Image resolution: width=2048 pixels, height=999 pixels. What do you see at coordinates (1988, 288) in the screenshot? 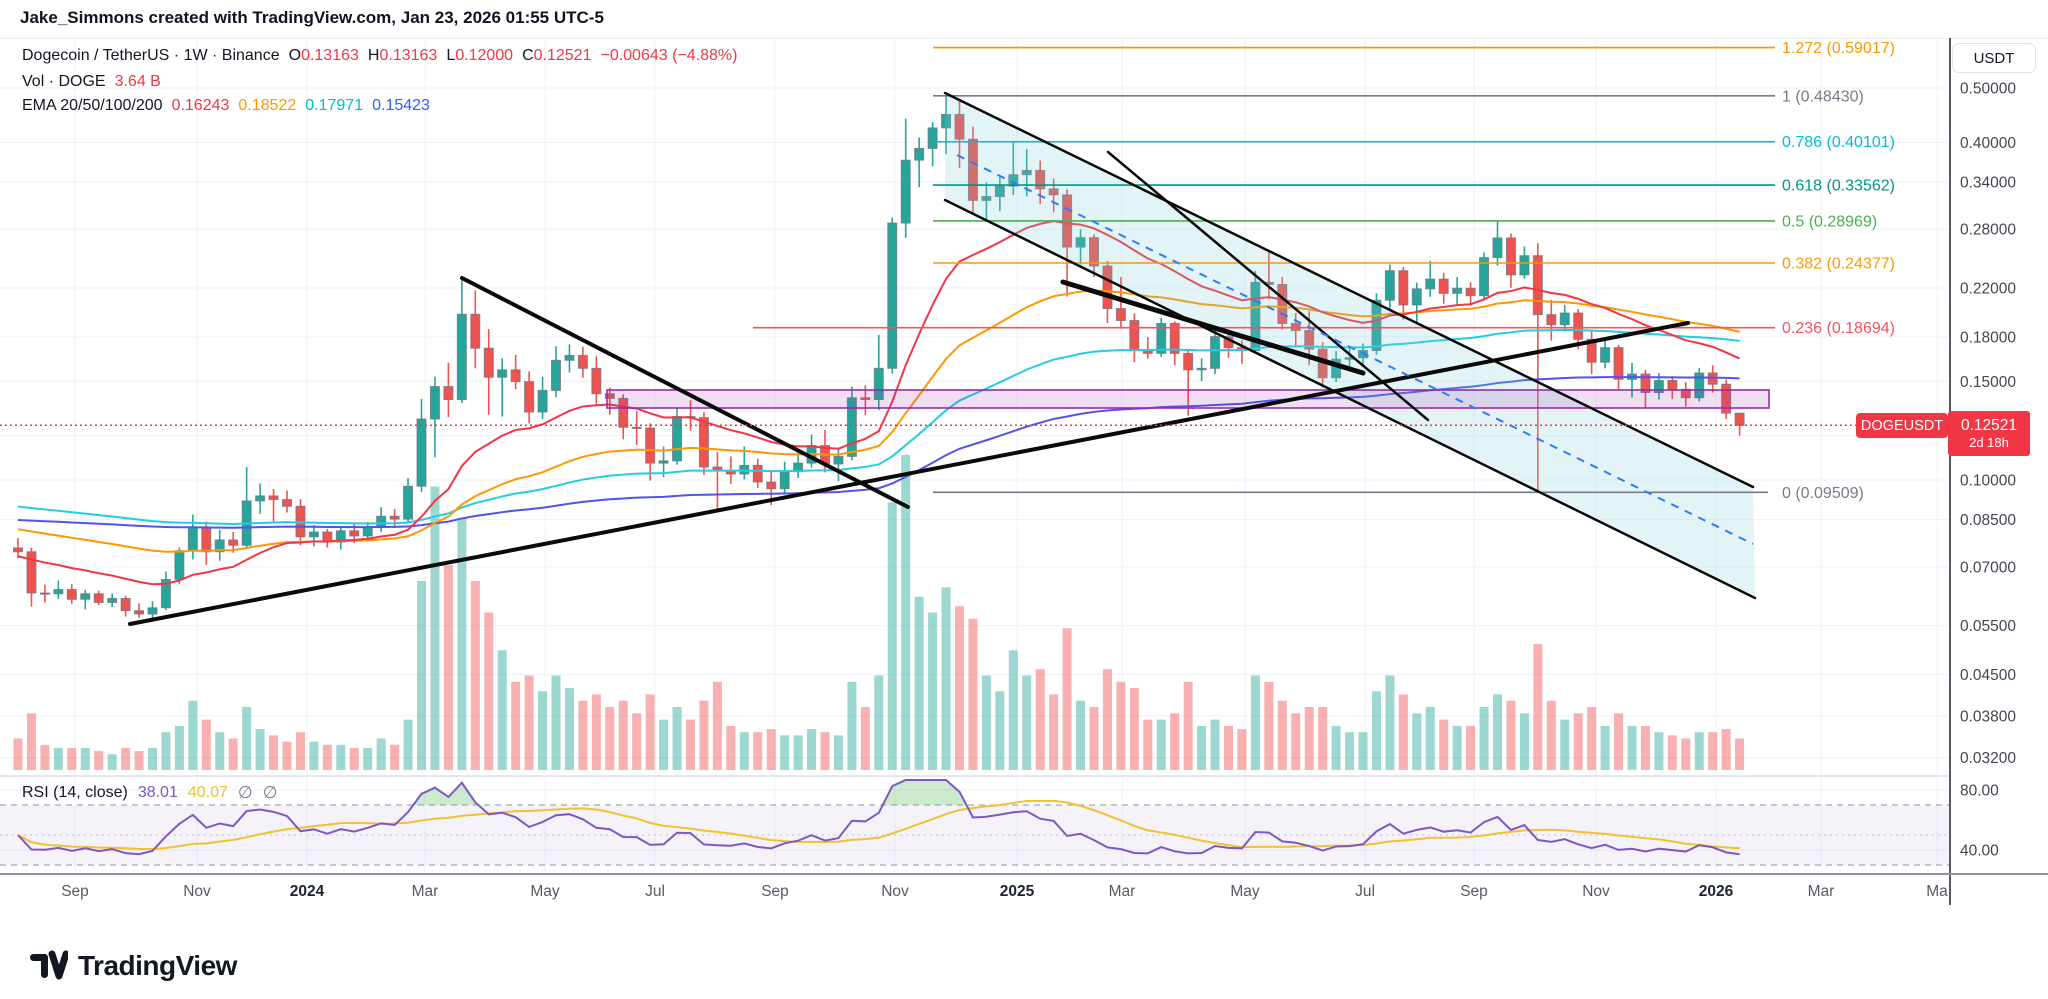
I see `price-tick-label: 0.22000` at bounding box center [1988, 288].